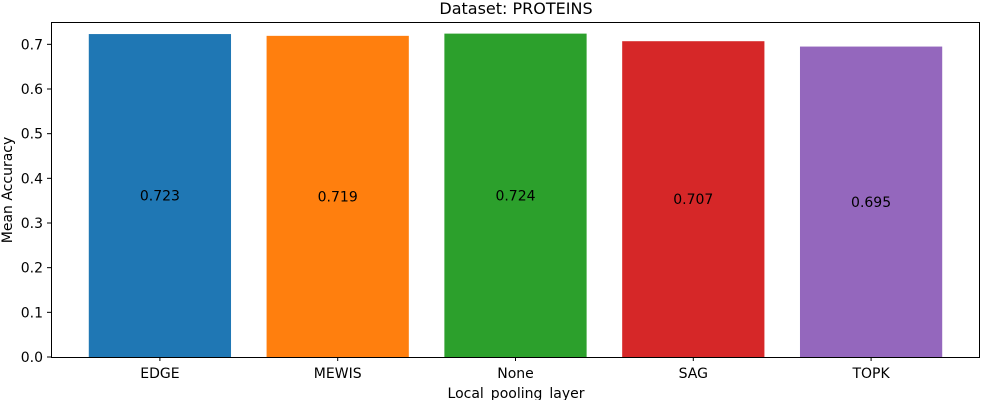 Image resolution: width=981 pixels, height=400 pixels. I want to click on y-tick-label: 0.4, so click(32, 179).